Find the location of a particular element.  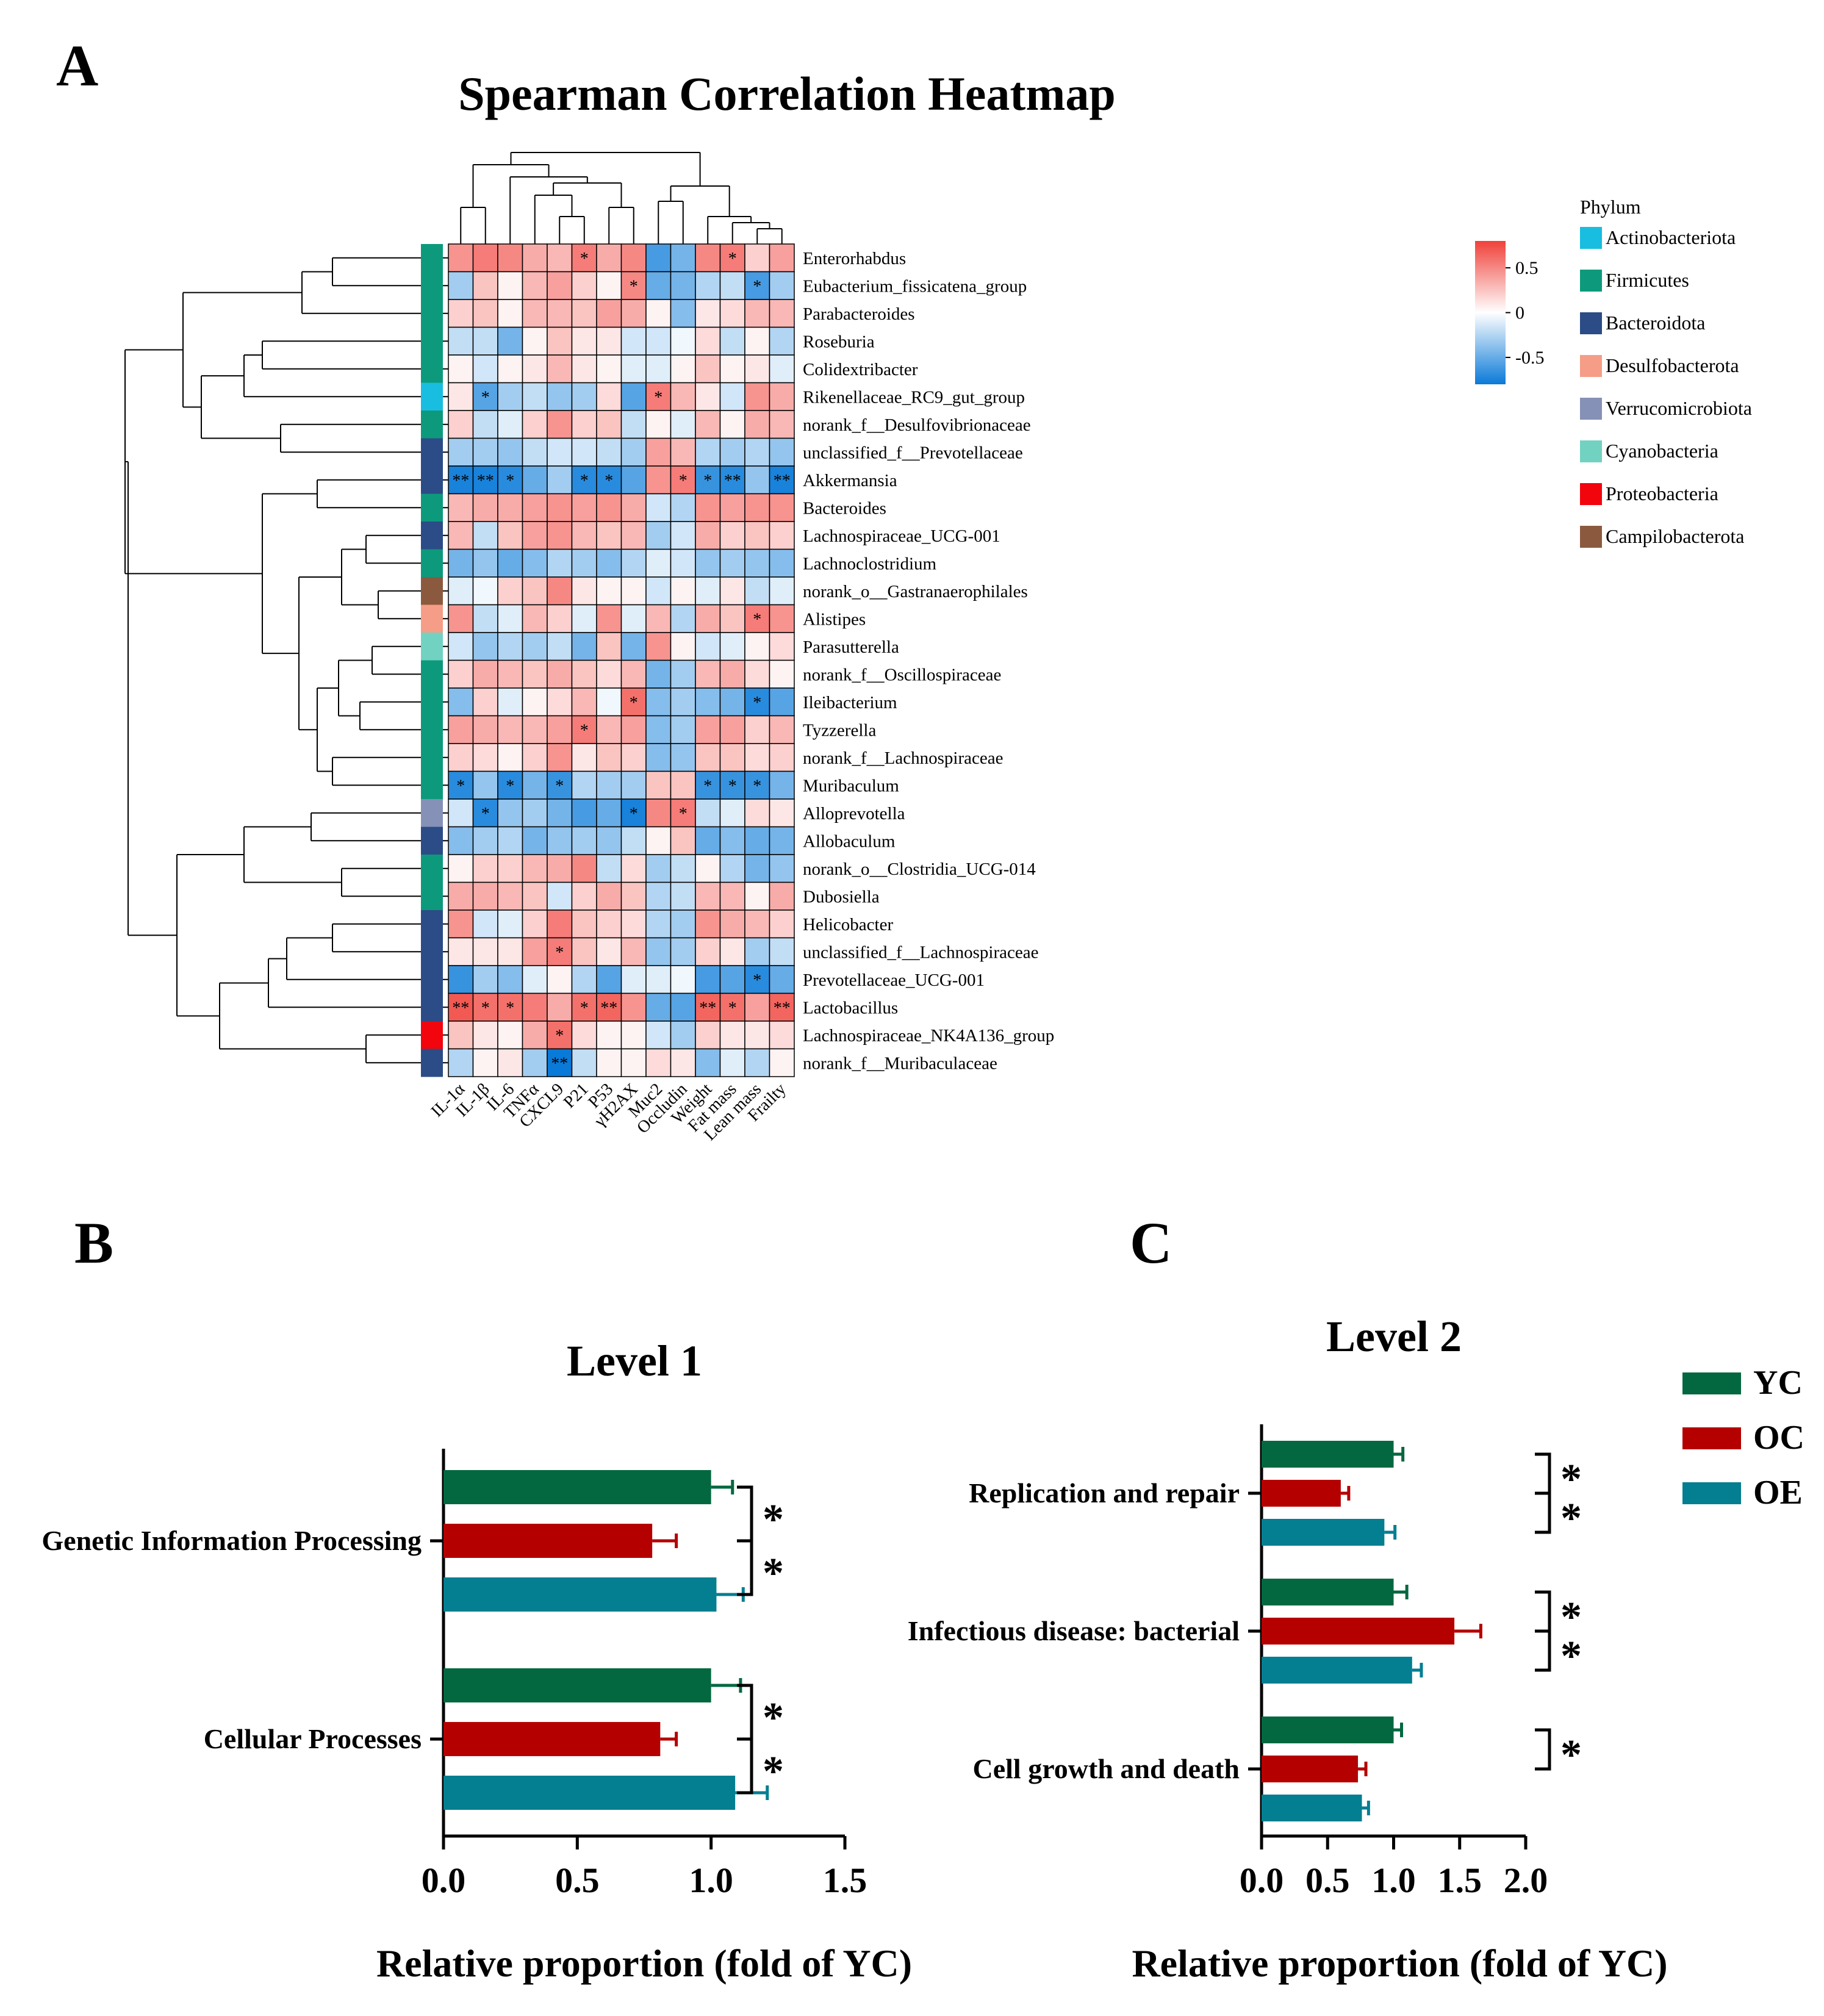

heatmap-cell-ileibacterium-p21 is located at coordinates (584, 702).